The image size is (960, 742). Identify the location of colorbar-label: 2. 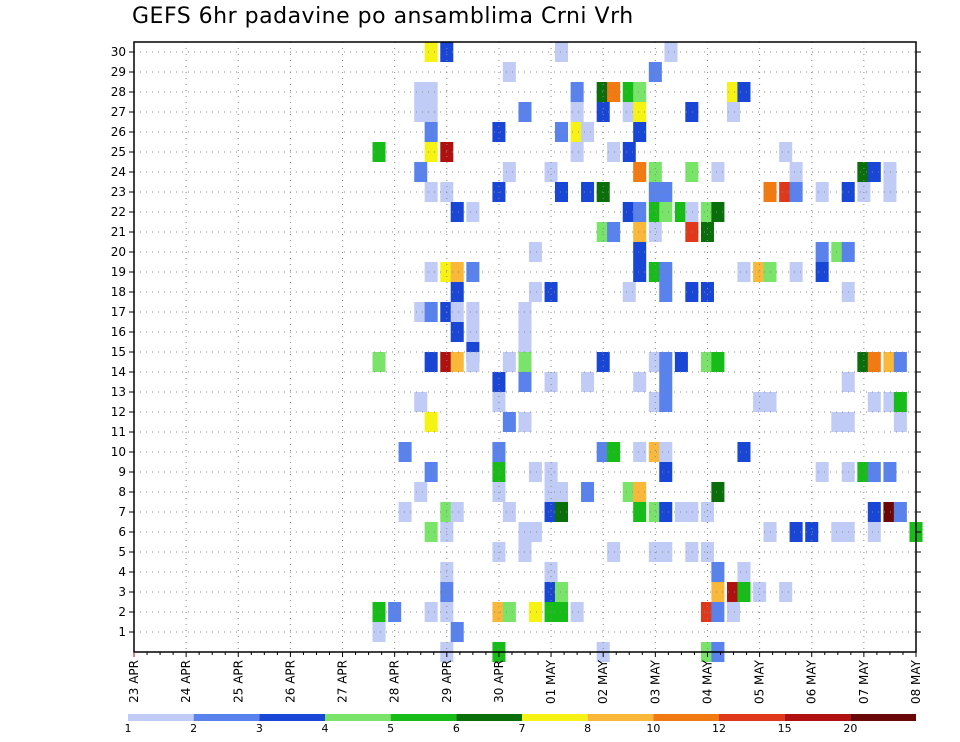
(193, 728).